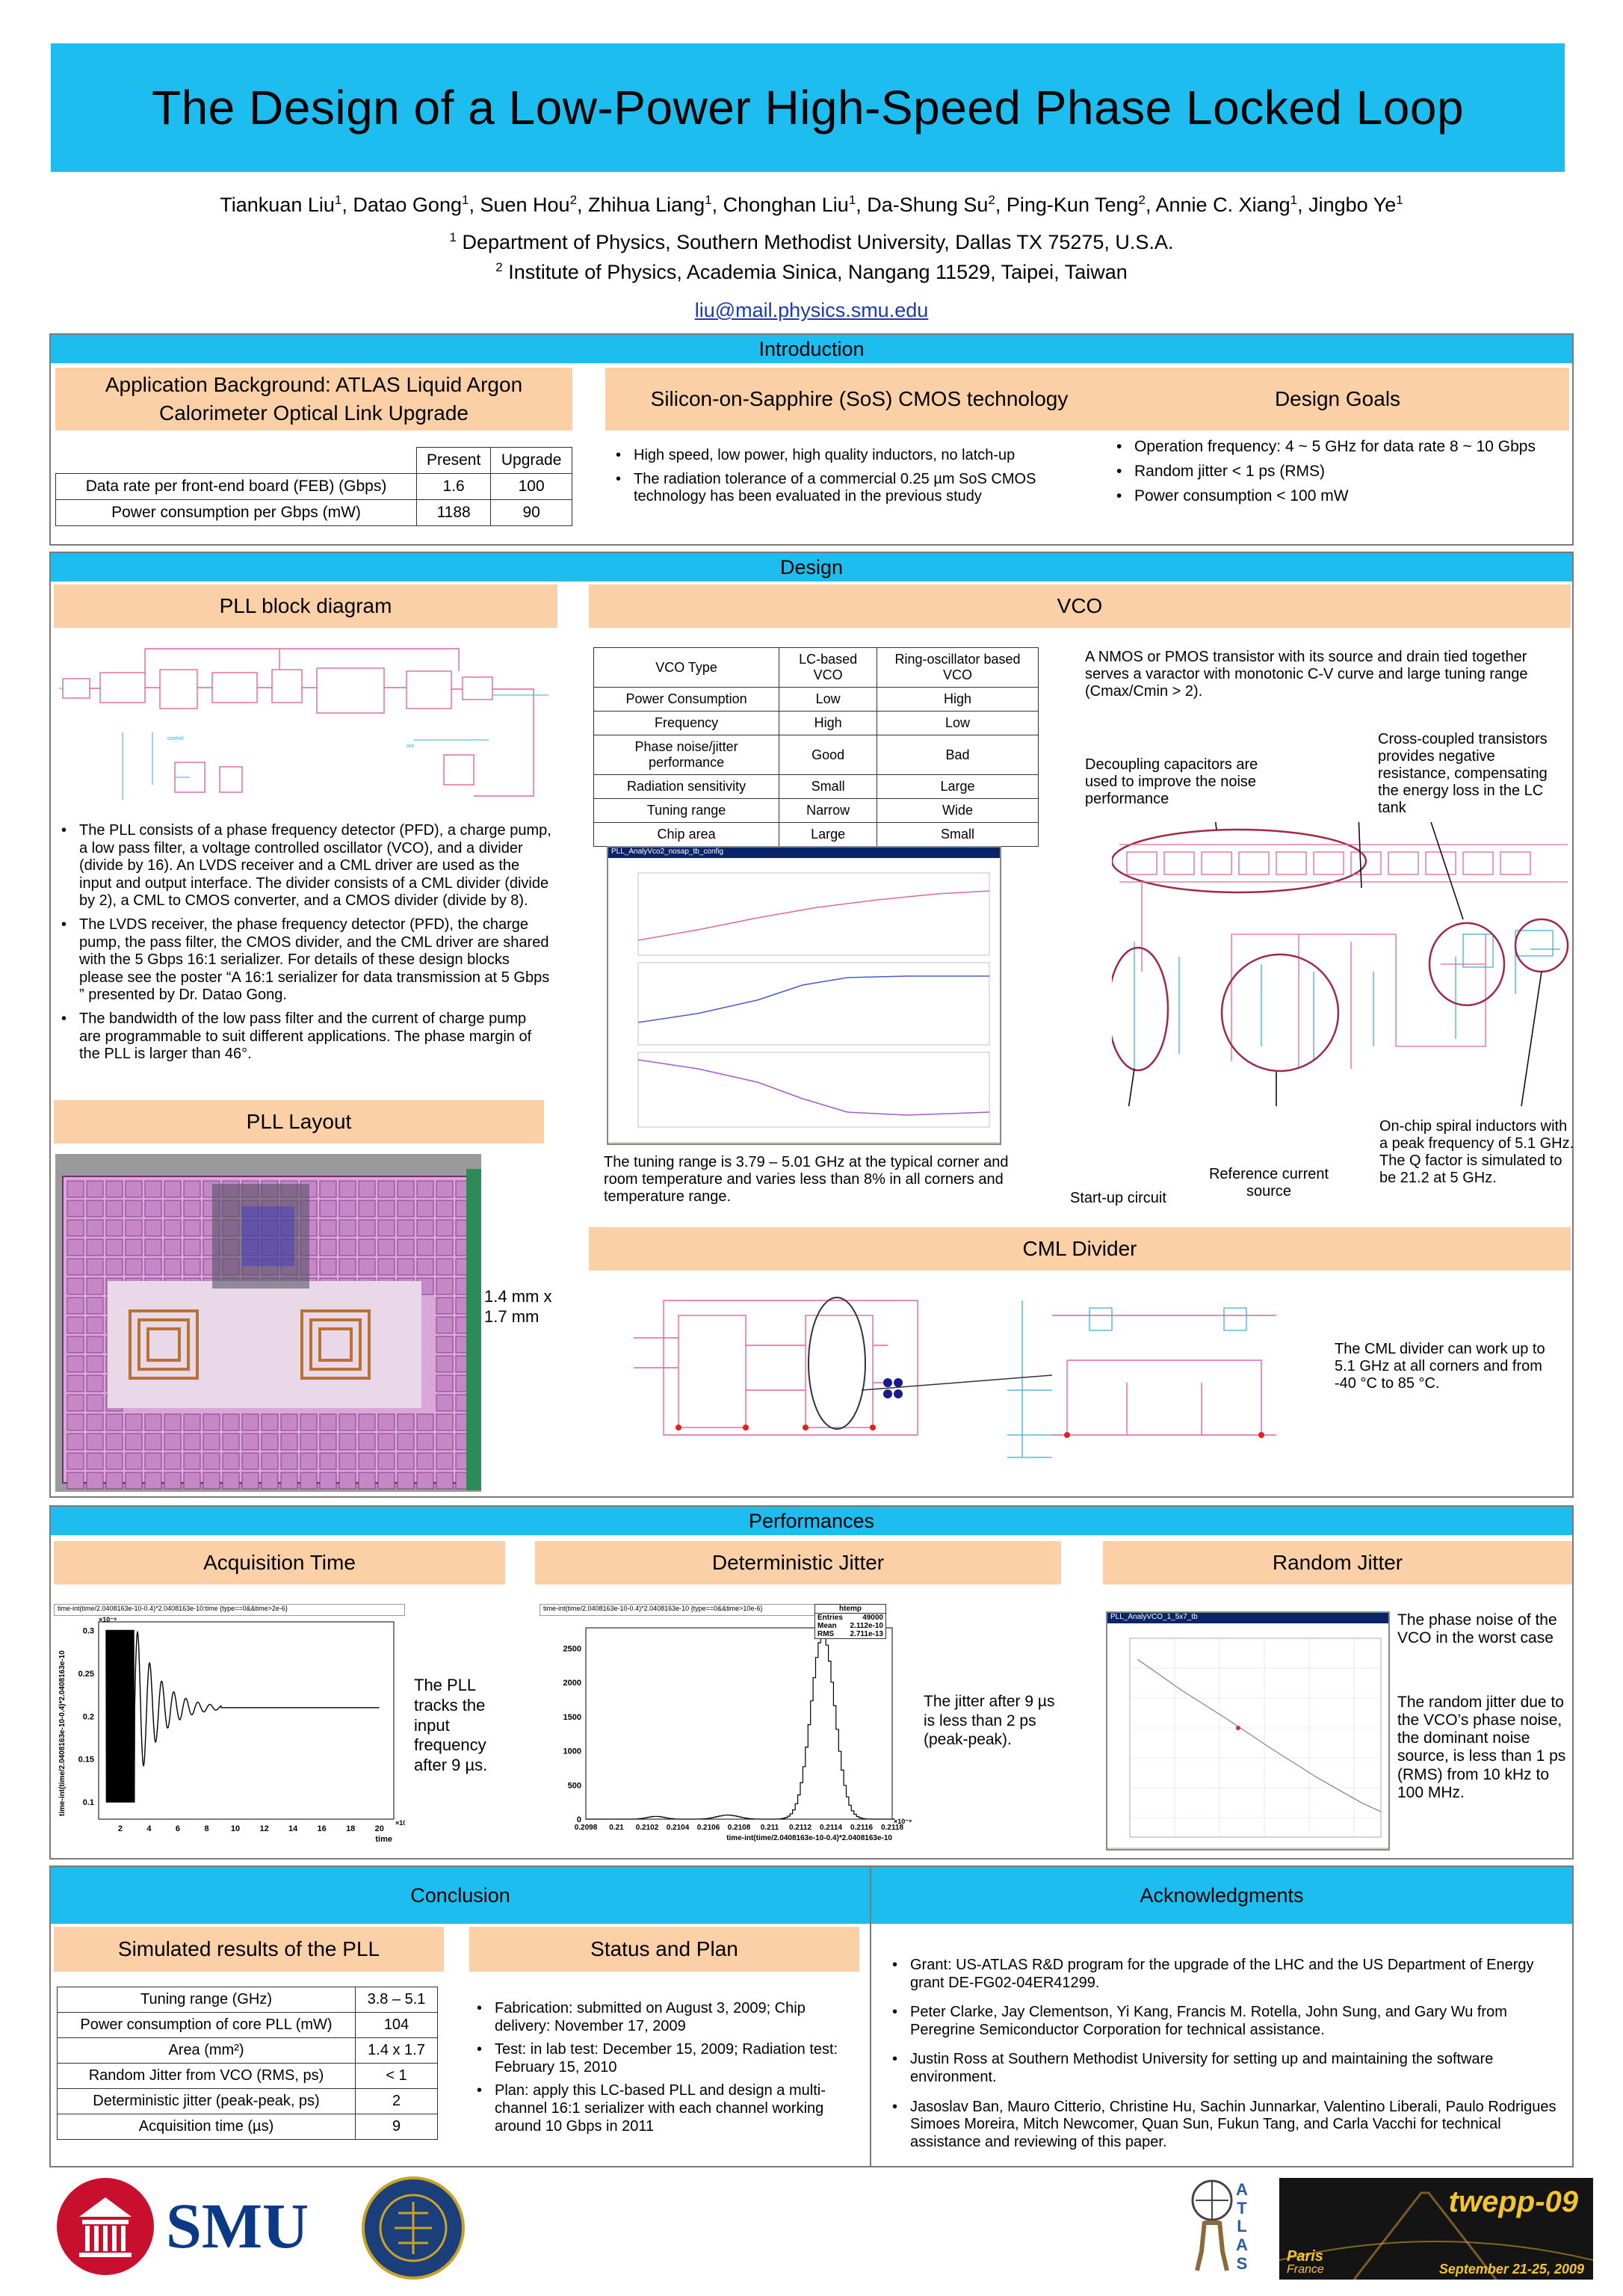 Image resolution: width=1623 pixels, height=2296 pixels. I want to click on table-cell: Power consumption per Gbps (mW), so click(236, 513).